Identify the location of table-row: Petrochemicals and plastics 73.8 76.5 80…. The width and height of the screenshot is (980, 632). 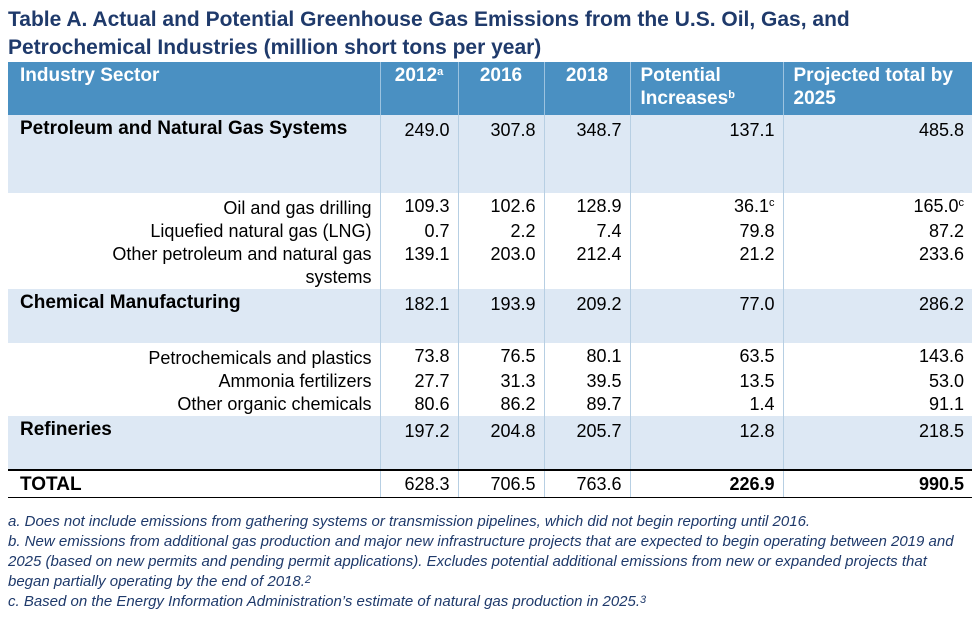
(490, 356).